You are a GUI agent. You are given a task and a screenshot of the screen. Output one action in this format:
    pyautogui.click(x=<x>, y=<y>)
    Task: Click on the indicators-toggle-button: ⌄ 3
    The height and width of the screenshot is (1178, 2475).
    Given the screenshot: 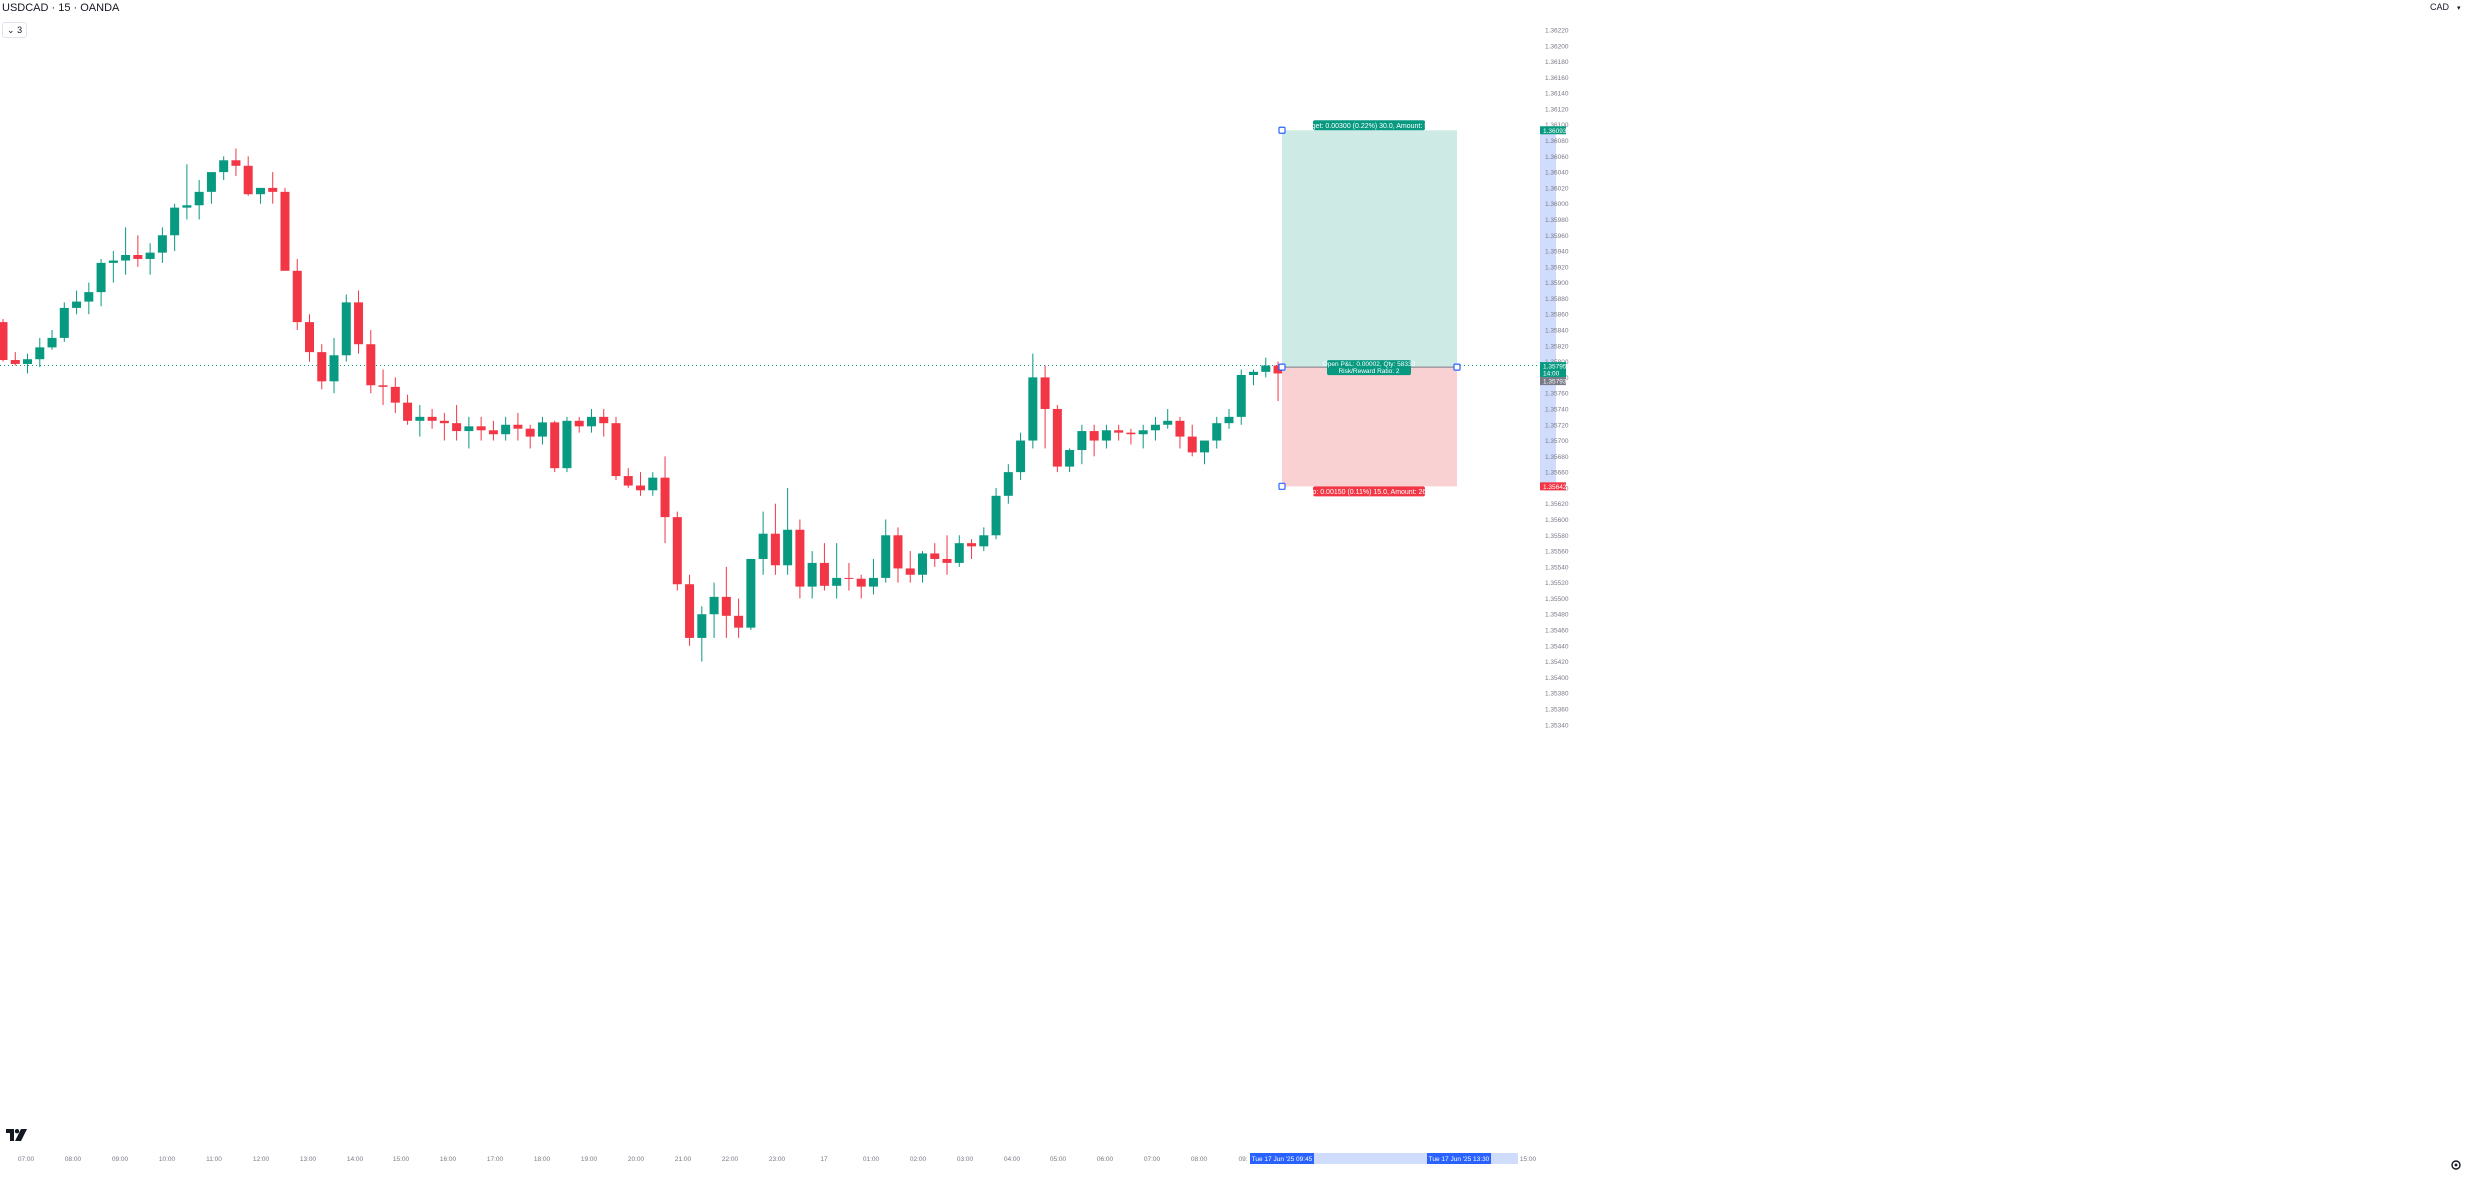 What is the action you would take?
    pyautogui.click(x=15, y=30)
    